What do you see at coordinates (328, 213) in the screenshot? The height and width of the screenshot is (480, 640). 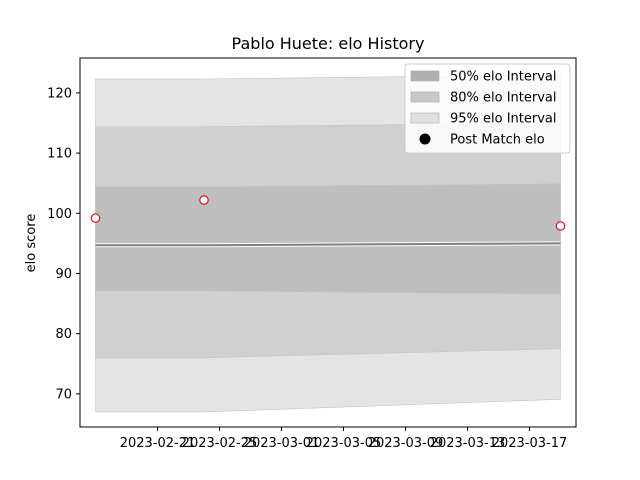 I see `post-match-points` at bounding box center [328, 213].